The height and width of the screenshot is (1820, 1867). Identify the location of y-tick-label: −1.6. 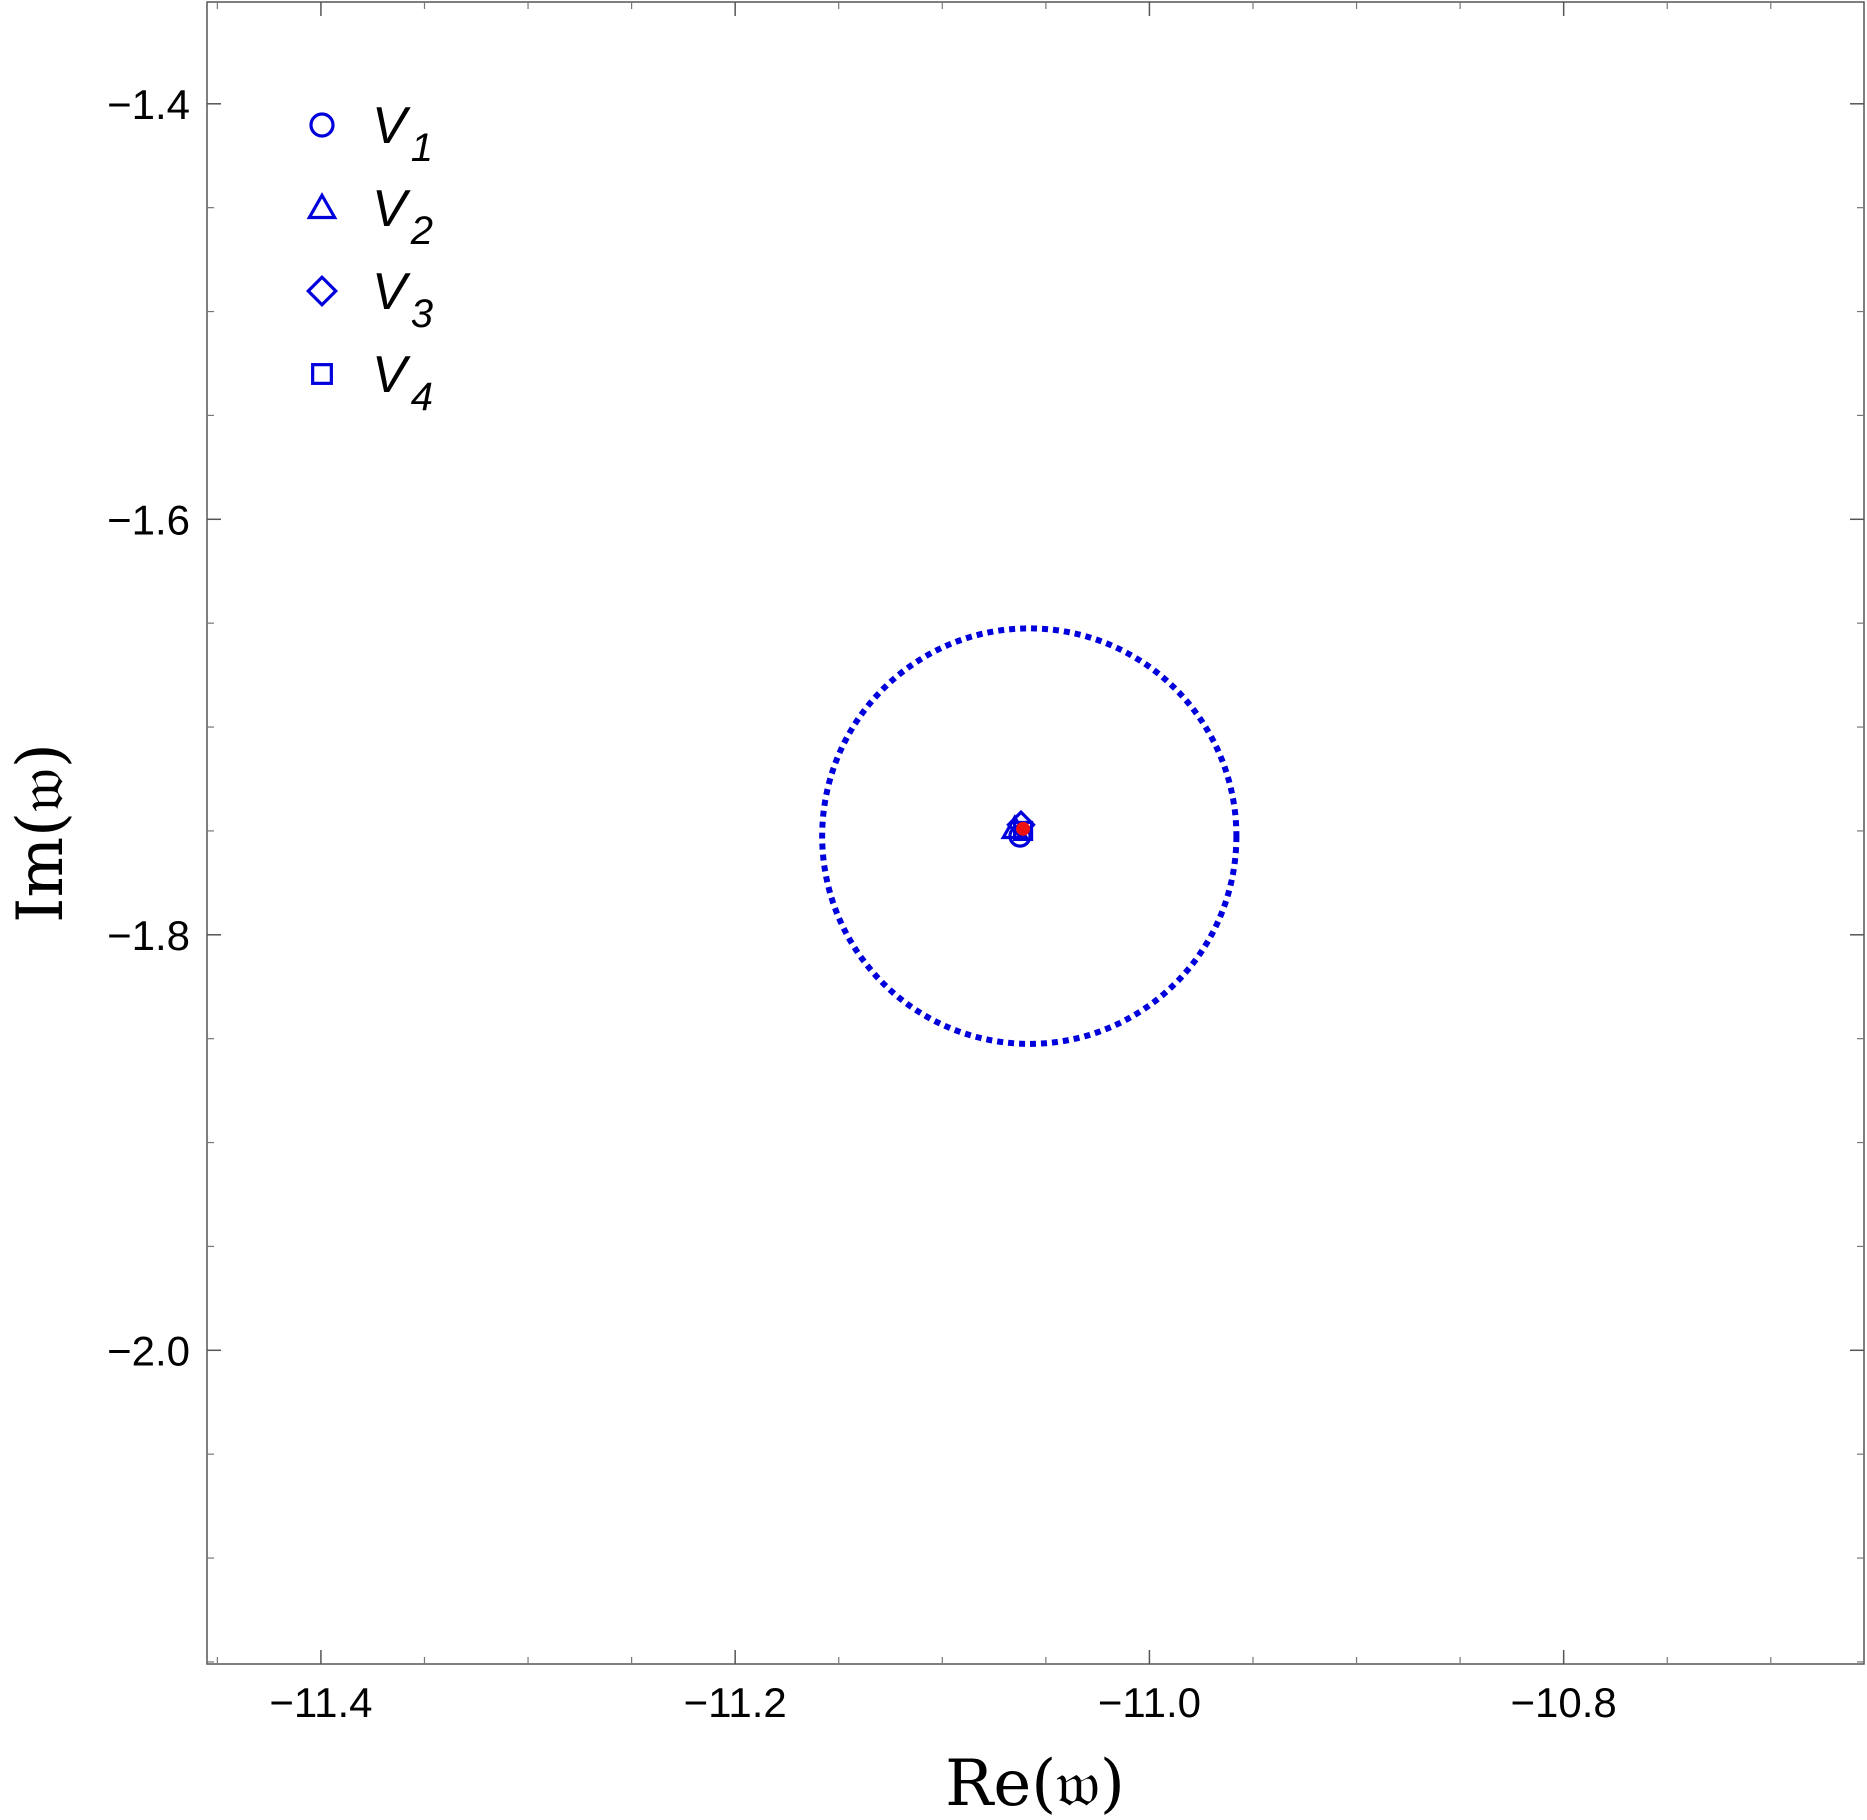
(148, 519).